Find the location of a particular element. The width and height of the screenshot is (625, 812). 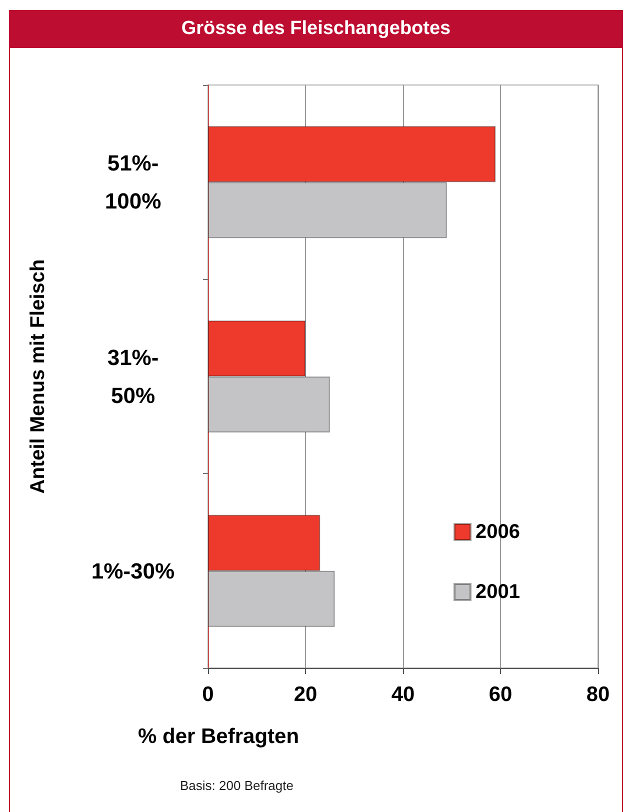

x-tick-label: 80 is located at coordinates (598, 694).